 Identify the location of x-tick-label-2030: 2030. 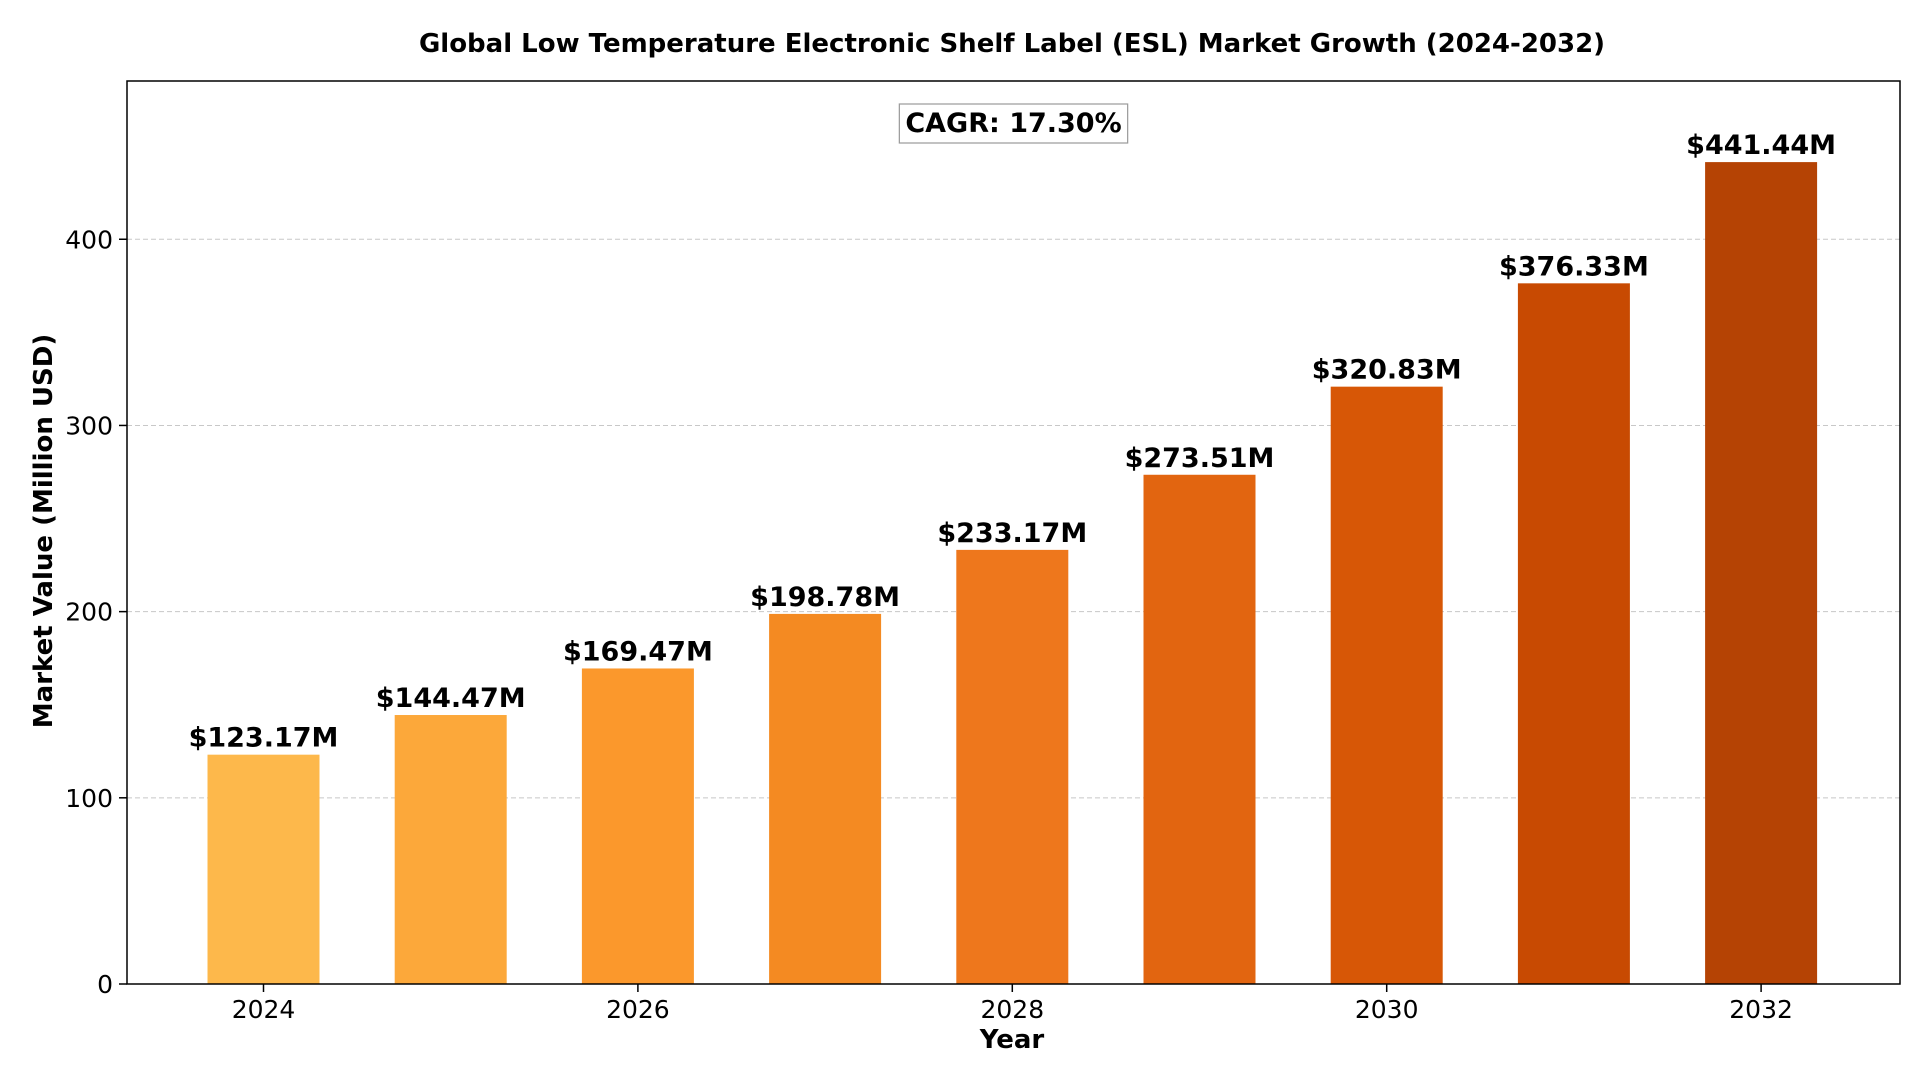
(1387, 1009).